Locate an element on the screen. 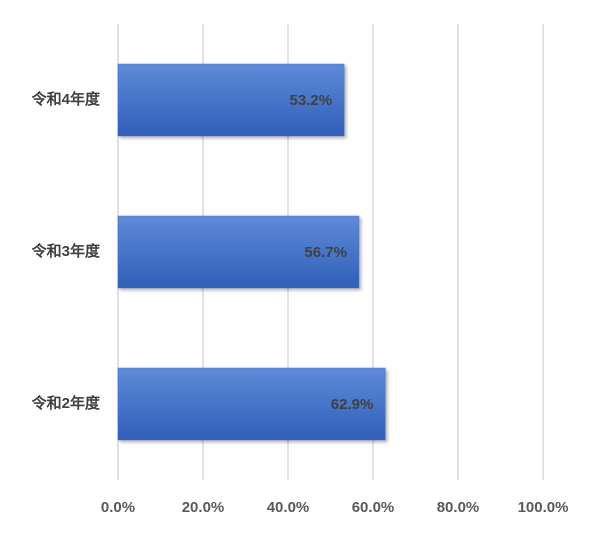 Image resolution: width=598 pixels, height=533 pixels. x-tick-label: 40.0% is located at coordinates (288, 507).